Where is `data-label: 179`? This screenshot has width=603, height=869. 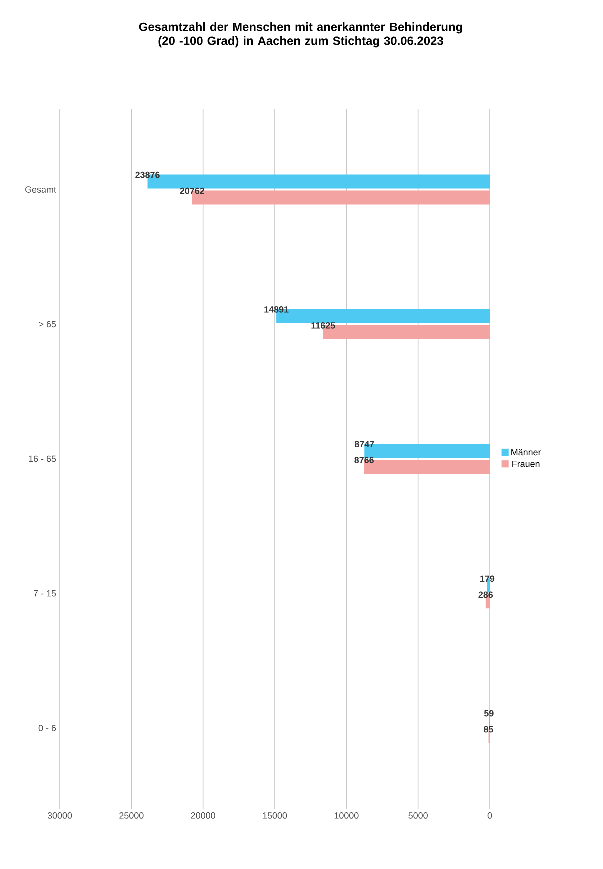
data-label: 179 is located at coordinates (487, 579).